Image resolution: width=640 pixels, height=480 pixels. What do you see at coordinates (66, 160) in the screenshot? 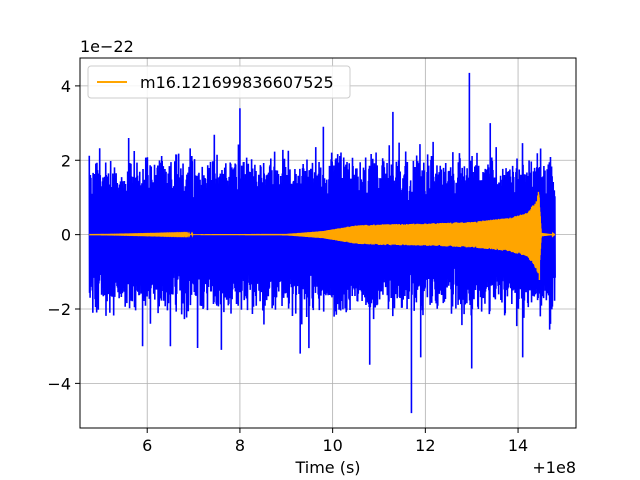
I see `y-tick-label: 2` at bounding box center [66, 160].